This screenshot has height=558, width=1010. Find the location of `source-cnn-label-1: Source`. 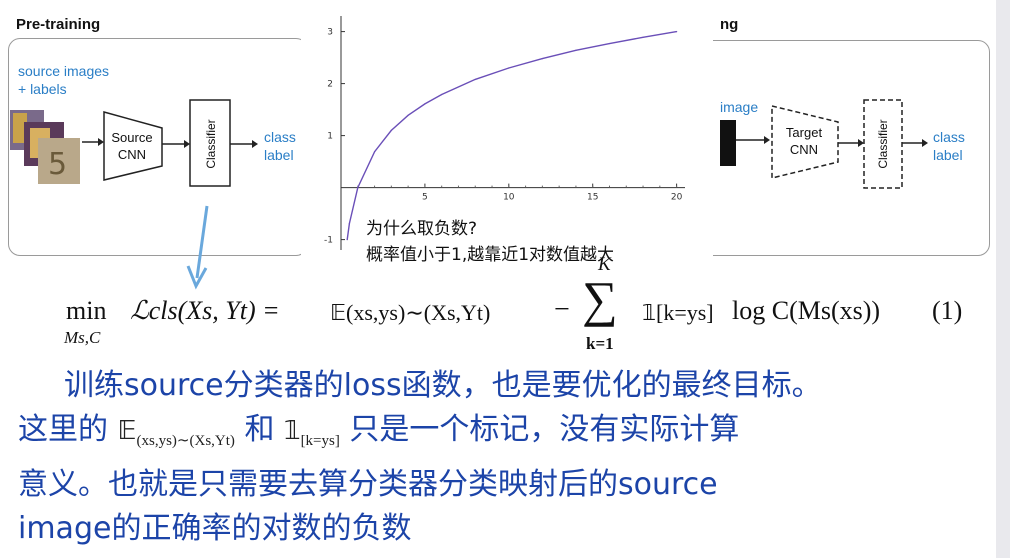

source-cnn-label-1: Source is located at coordinates (131, 137).